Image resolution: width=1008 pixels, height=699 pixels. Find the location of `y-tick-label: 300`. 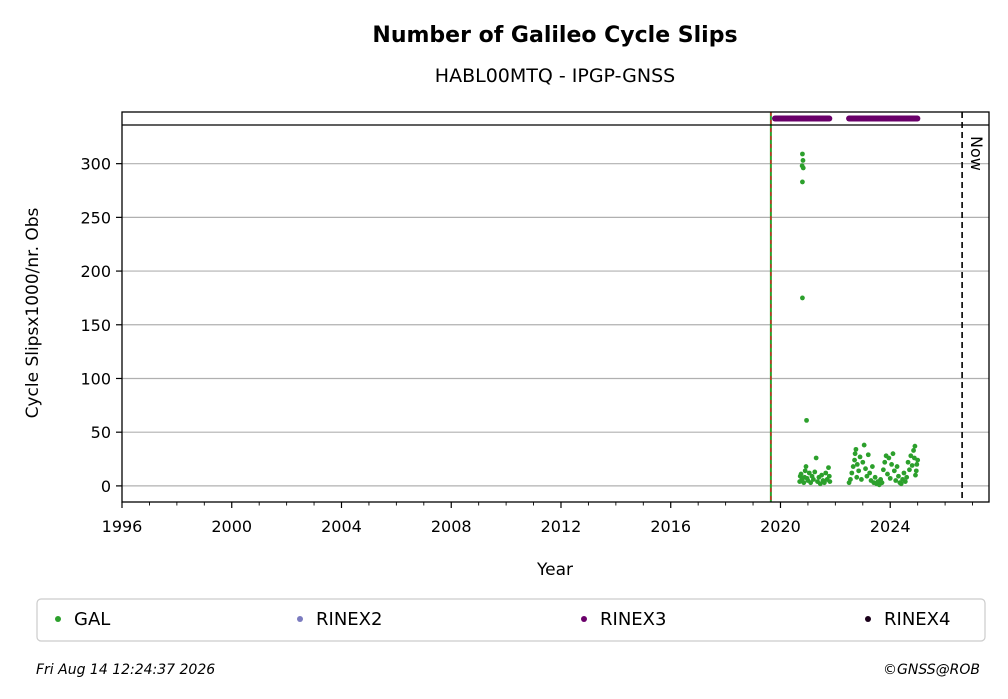

y-tick-label: 300 is located at coordinates (95, 164).